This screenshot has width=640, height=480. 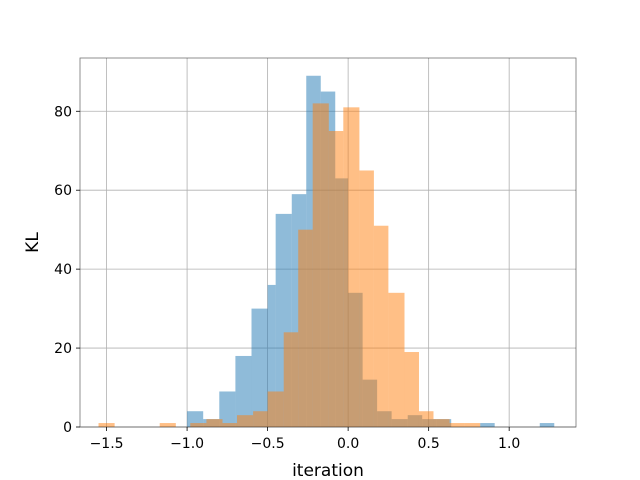 What do you see at coordinates (63, 349) in the screenshot?
I see `y-tick-label: 20` at bounding box center [63, 349].